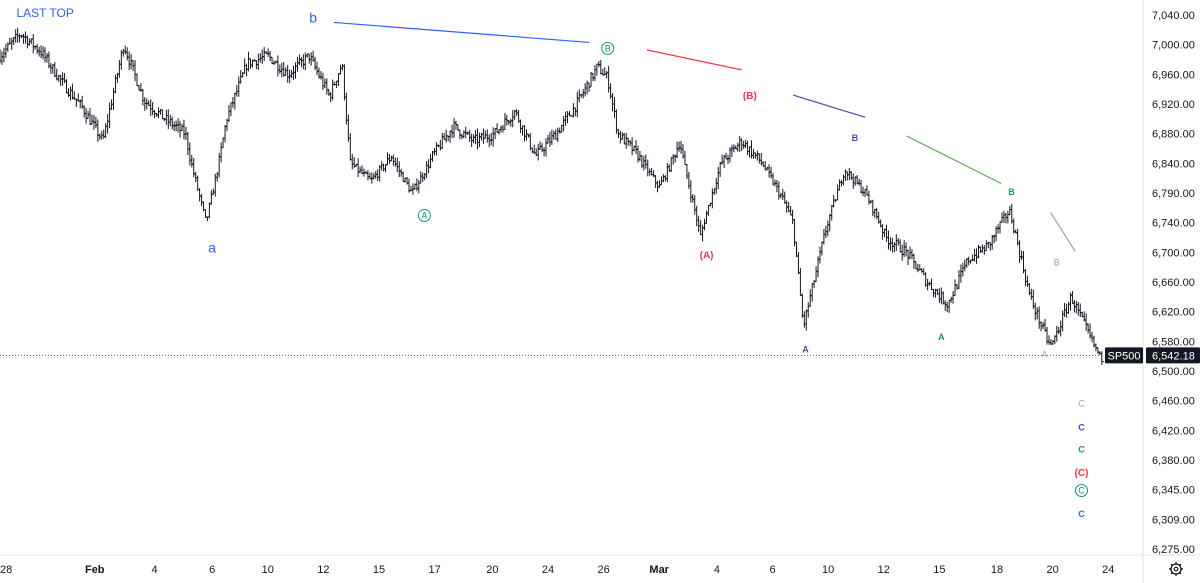  What do you see at coordinates (608, 48) in the screenshot?
I see `wave-label-circled: B` at bounding box center [608, 48].